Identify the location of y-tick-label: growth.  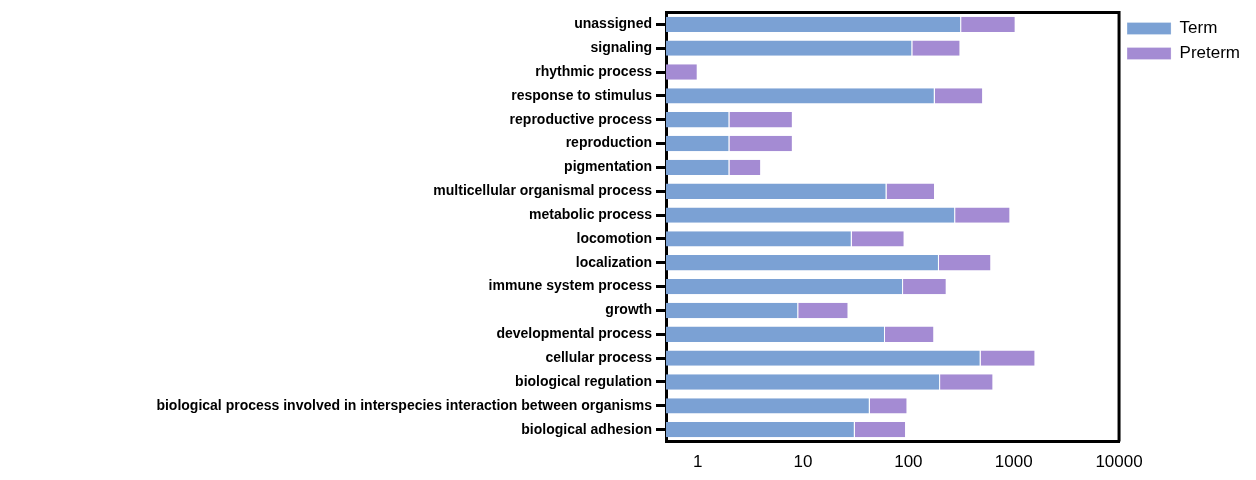
(628, 309).